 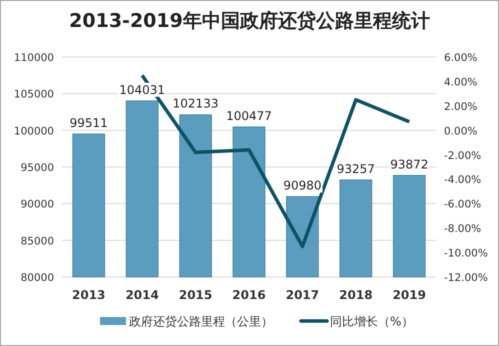 I want to click on y2-tick-label: -4.00%, so click(x=463, y=180).